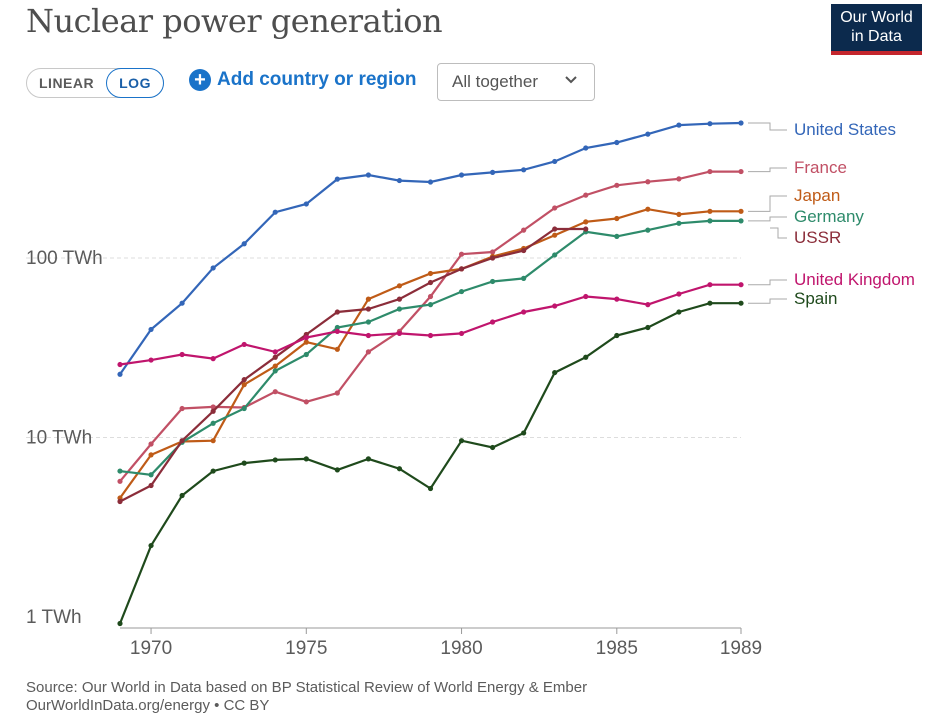 The height and width of the screenshot is (723, 942). Describe the element at coordinates (767, 170) in the screenshot. I see `legend-connector-france` at that location.